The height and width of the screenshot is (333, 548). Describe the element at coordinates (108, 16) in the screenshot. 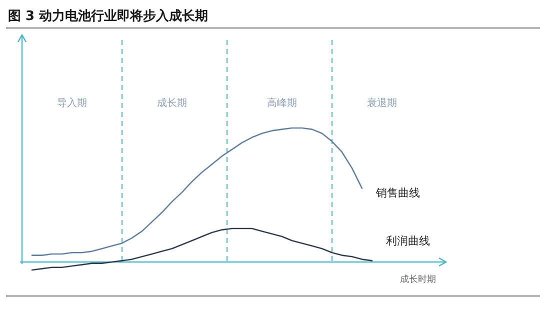

I see `chart-title: 图 3 动力电池行业即将步入成长期` at that location.